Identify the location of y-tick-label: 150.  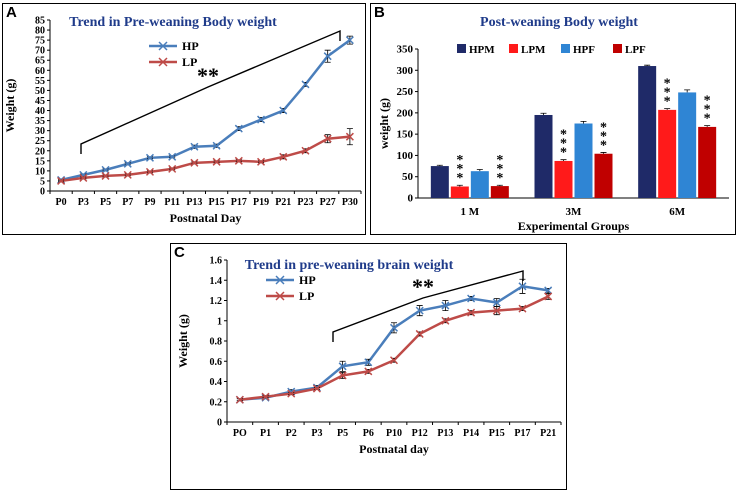
(405, 135).